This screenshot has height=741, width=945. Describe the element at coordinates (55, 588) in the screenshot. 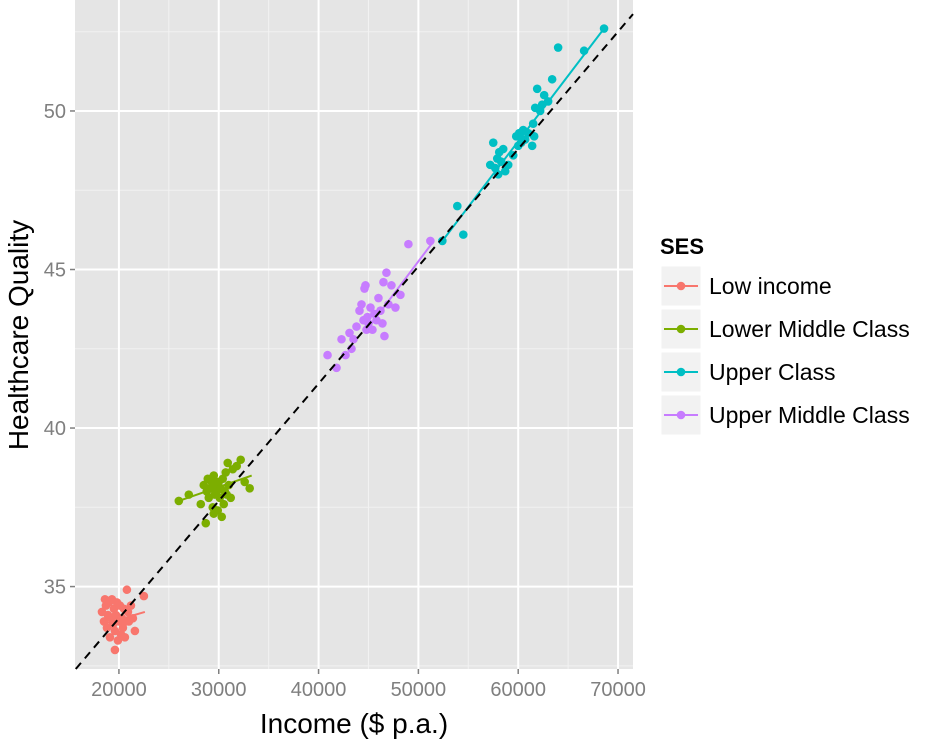

I see `y-tick-label: 35` at that location.